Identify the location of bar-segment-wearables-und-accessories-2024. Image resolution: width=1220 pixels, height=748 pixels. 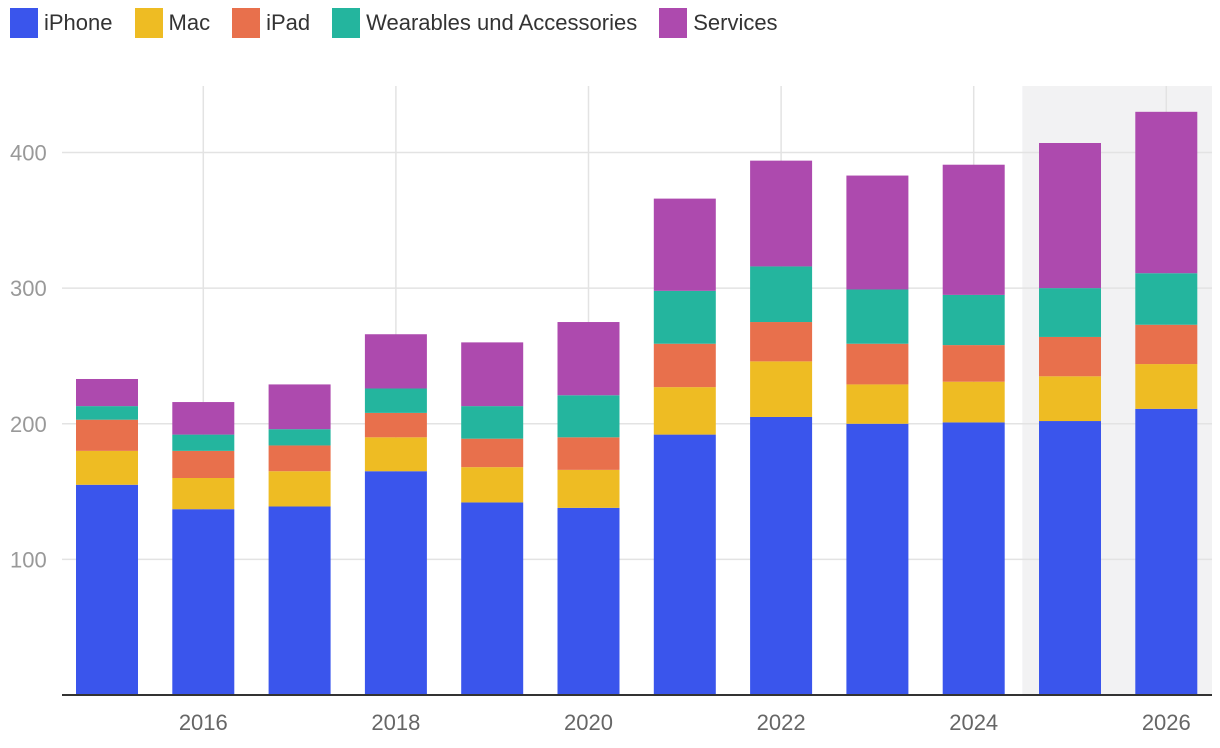
(973, 320).